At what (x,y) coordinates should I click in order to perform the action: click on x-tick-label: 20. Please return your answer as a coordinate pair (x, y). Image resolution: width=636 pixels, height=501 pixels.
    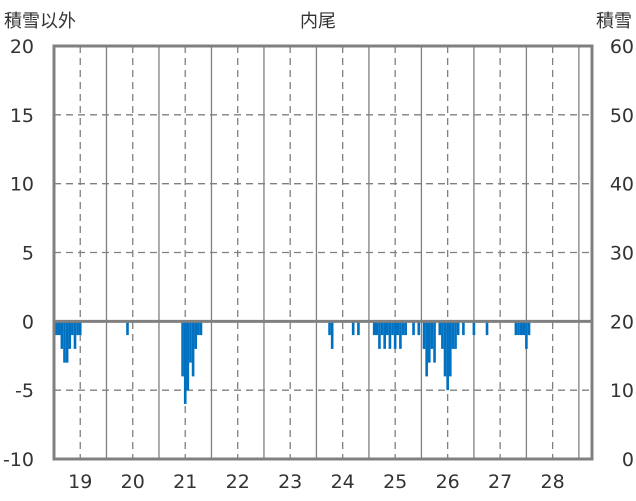
    Looking at the image, I should click on (133, 482).